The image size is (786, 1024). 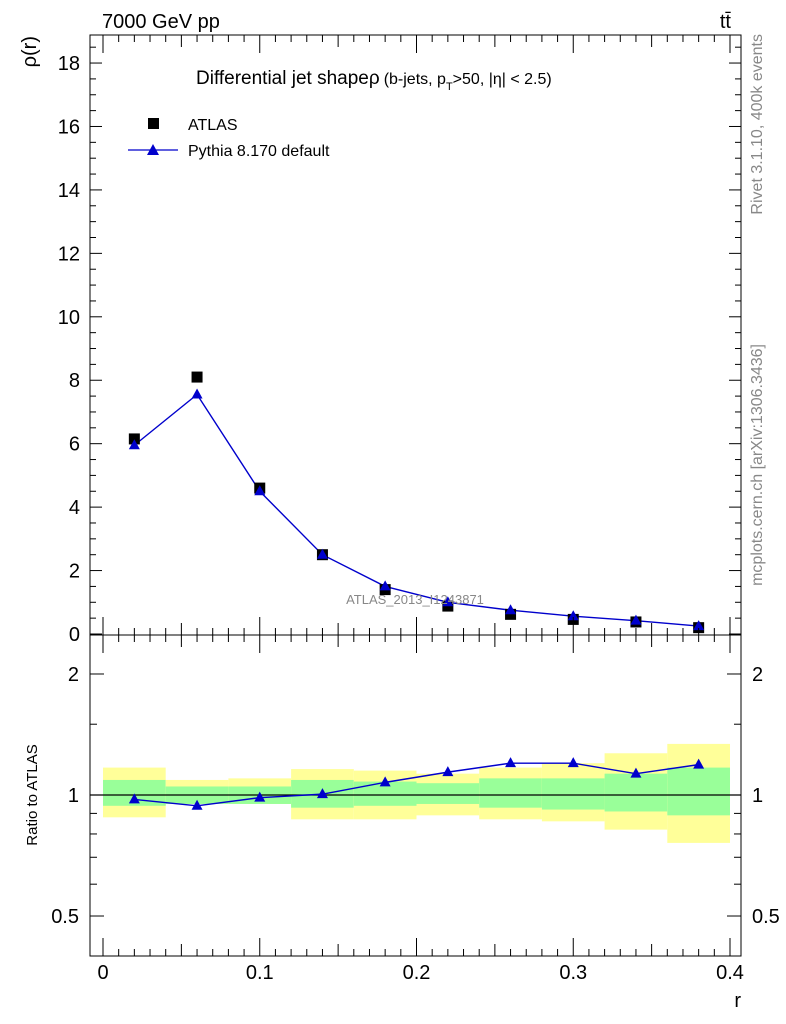 I want to click on legend-pythia-marker, so click(x=153, y=149).